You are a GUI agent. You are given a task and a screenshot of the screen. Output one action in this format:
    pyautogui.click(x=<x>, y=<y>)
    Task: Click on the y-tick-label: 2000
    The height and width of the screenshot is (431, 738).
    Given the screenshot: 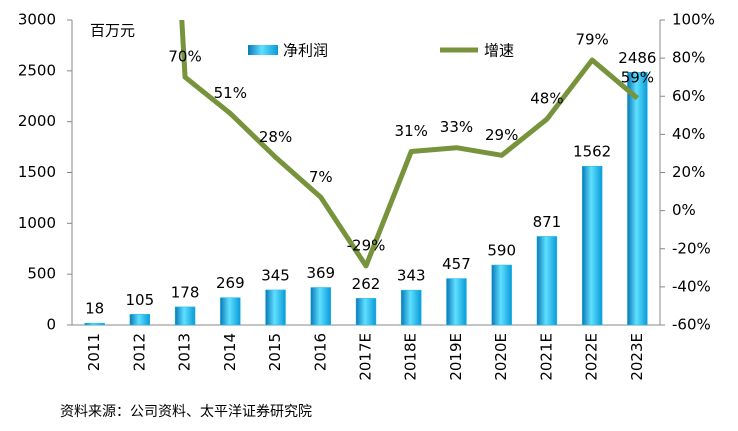 What is the action you would take?
    pyautogui.click(x=37, y=121)
    